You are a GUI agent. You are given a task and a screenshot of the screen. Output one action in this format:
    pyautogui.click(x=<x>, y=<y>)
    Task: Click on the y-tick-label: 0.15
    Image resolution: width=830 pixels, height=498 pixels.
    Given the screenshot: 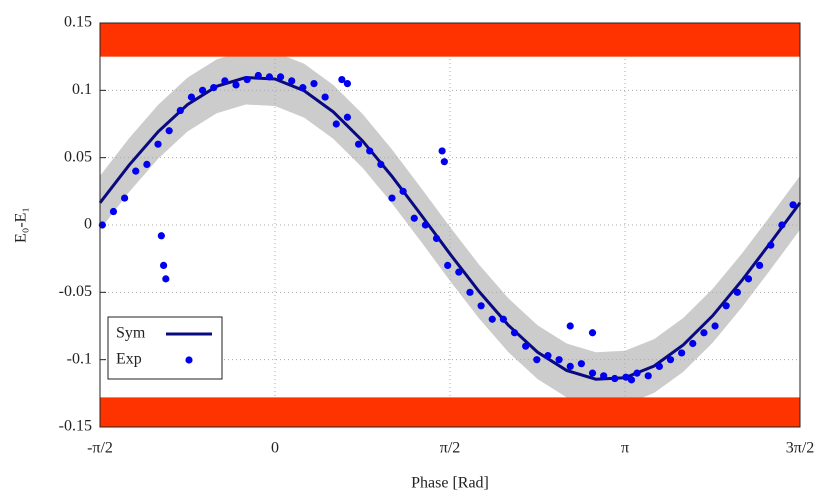 What is the action you would take?
    pyautogui.click(x=78, y=22)
    